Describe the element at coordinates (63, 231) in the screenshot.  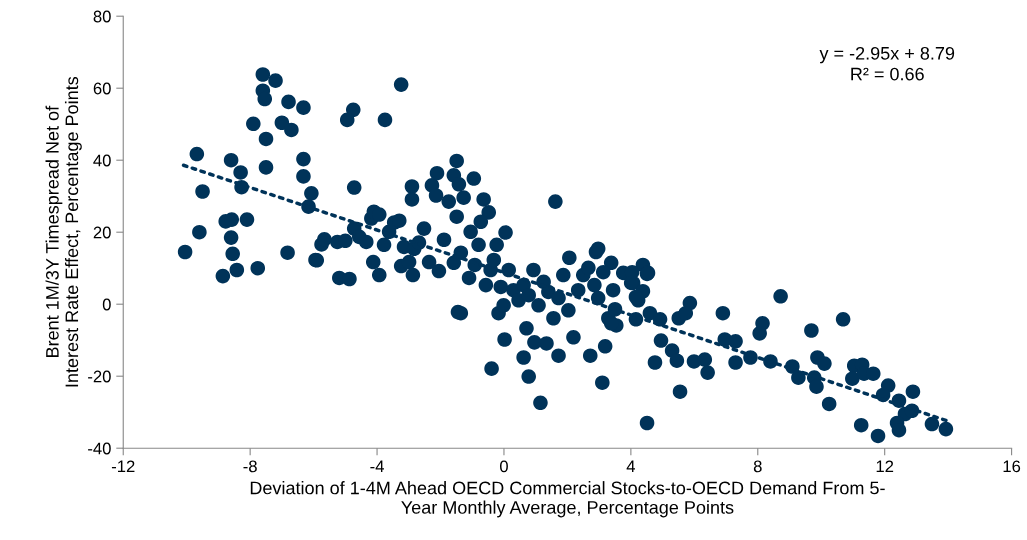
I see `y-axis-title: Brent 1M/3Y Timespread Net of Interest Rate Effect, Percentage Points` at that location.